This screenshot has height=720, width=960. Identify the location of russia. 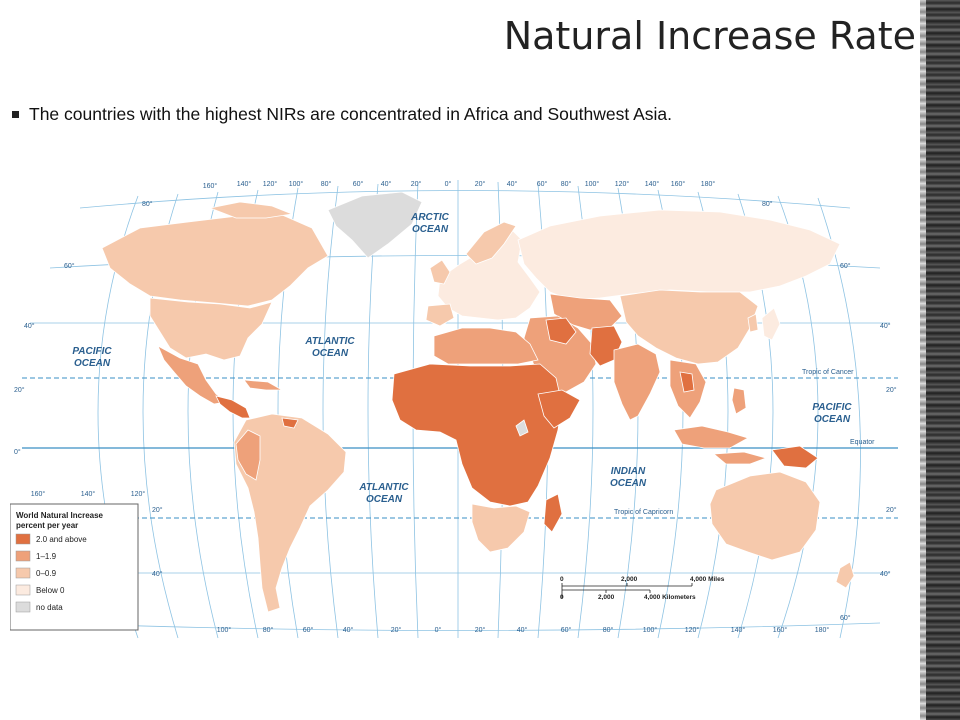
(679, 255).